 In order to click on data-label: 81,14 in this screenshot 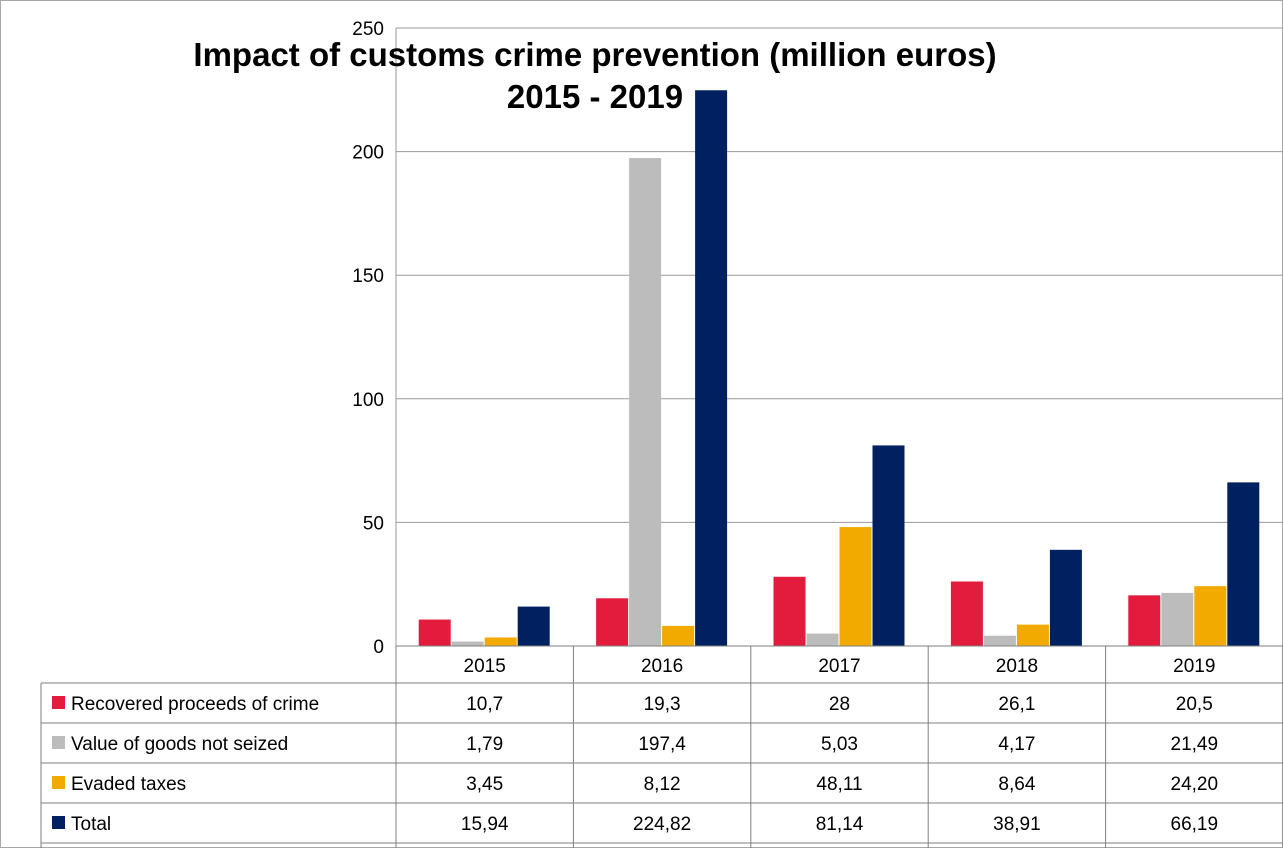, I will do `click(840, 824)`.